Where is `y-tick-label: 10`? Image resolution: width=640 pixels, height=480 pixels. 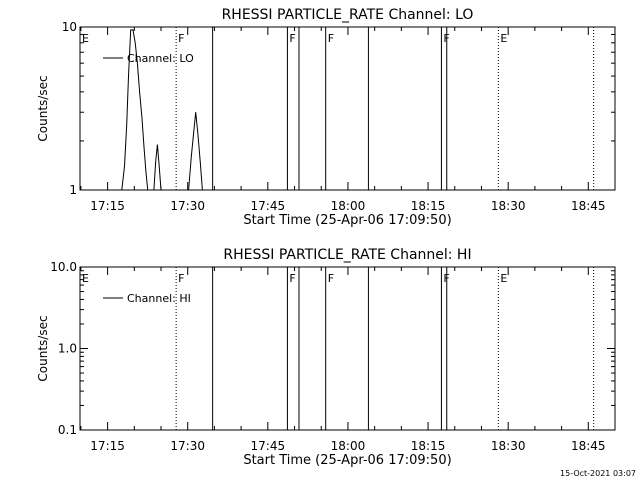
y-tick-label: 10 is located at coordinates (69, 27).